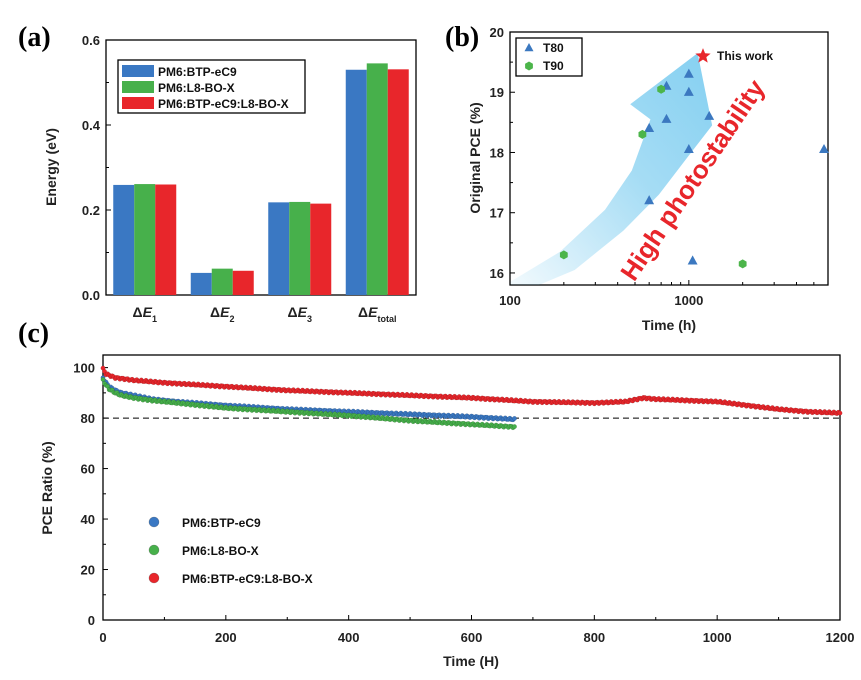 This screenshot has height=680, width=861. I want to click on chart-c-y-tick-label: 0, so click(91, 620).